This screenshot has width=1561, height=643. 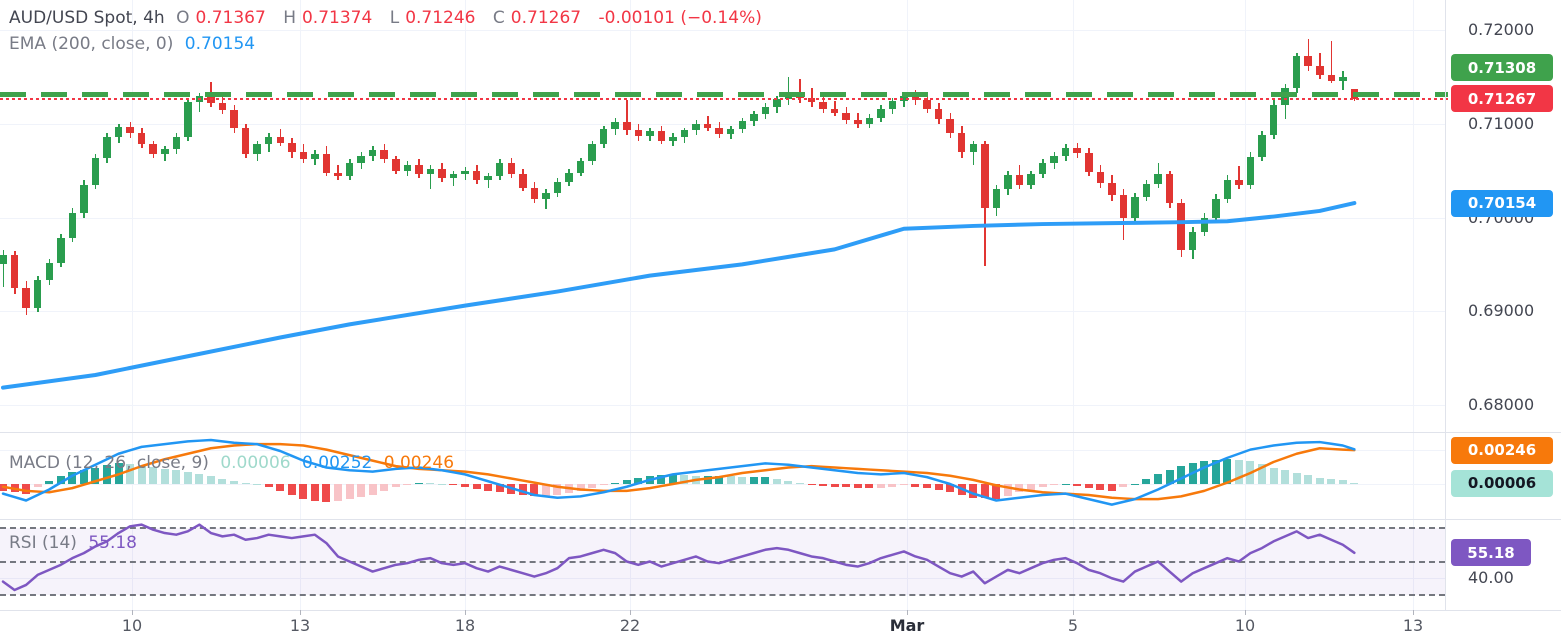 What do you see at coordinates (91, 44) in the screenshot?
I see `ema-legend-title: EMA (200, close, 0)` at bounding box center [91, 44].